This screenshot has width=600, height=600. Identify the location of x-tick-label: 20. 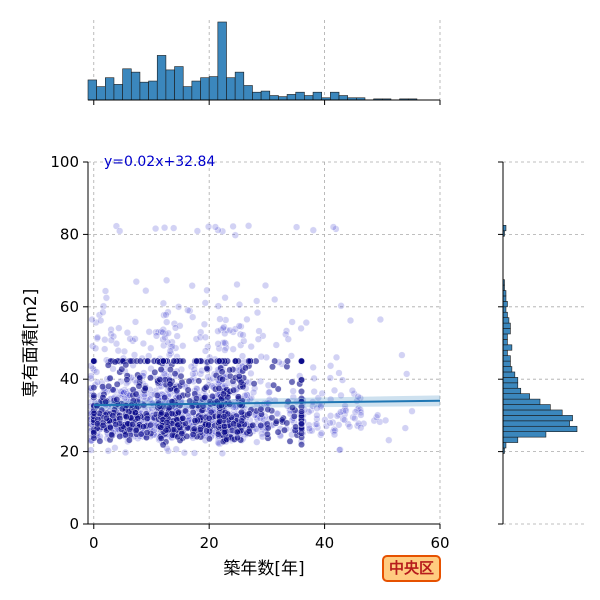
(209, 543).